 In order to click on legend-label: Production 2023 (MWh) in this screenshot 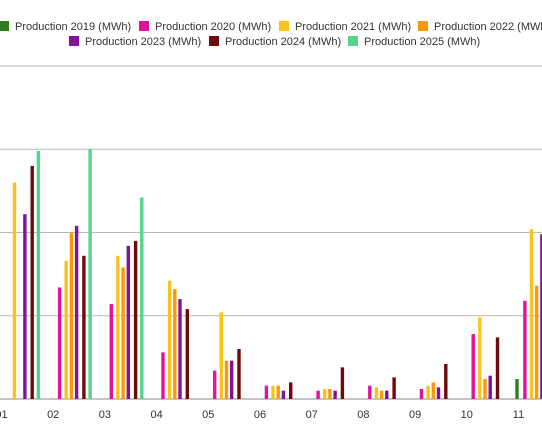, I will do `click(143, 42)`.